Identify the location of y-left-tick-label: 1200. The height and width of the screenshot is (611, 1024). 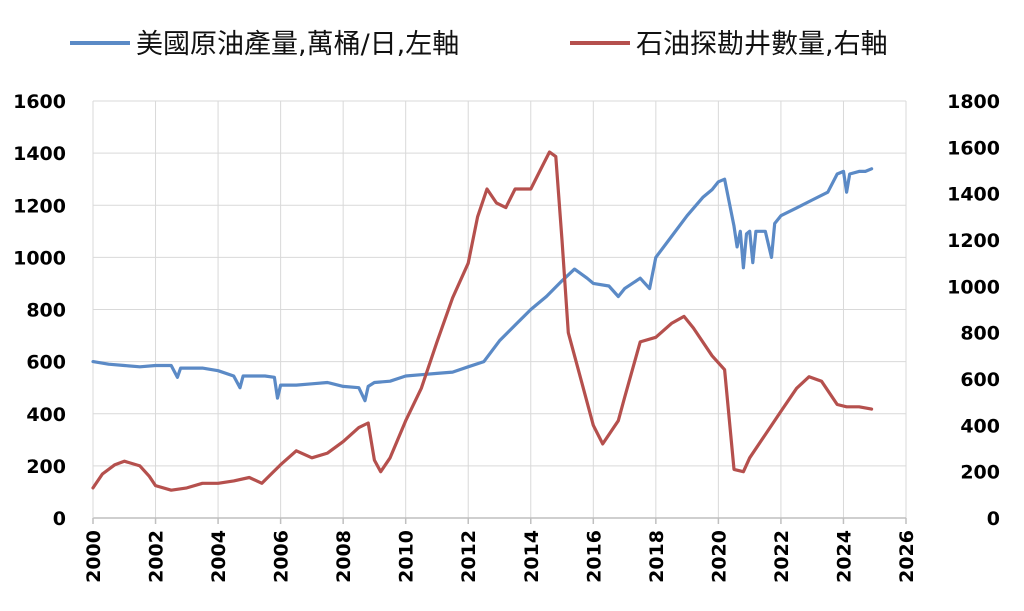
(39, 206).